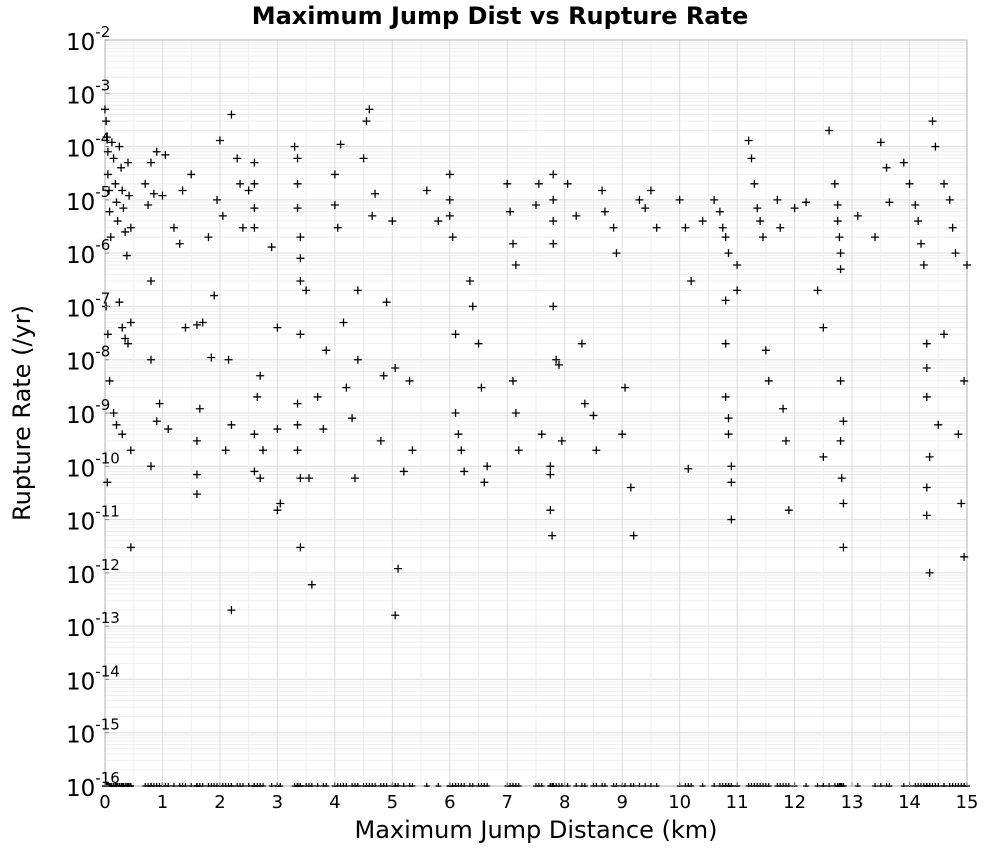  Describe the element at coordinates (88, 359) in the screenshot. I see `y-tick-label: 10⁻⁸` at that location.